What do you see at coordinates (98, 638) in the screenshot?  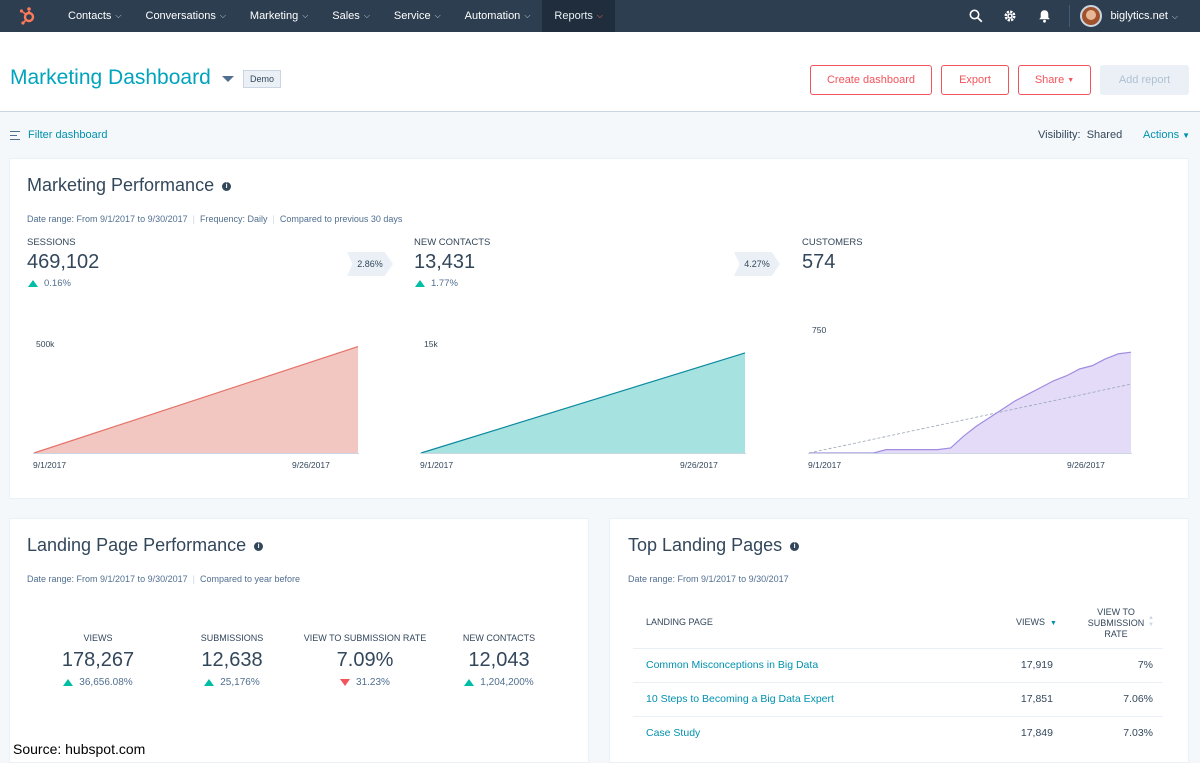 I see `kpi-label: VIEWS` at bounding box center [98, 638].